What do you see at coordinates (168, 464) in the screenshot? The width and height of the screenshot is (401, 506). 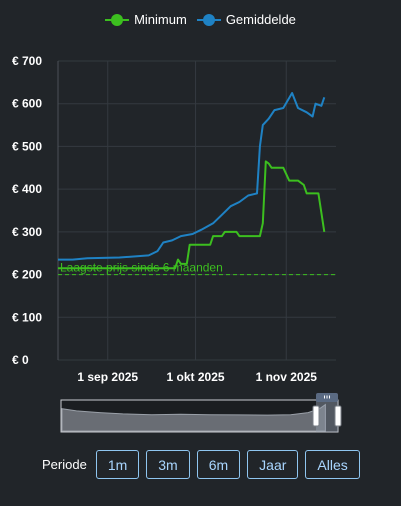 I see `period-button-3m: 3m` at bounding box center [168, 464].